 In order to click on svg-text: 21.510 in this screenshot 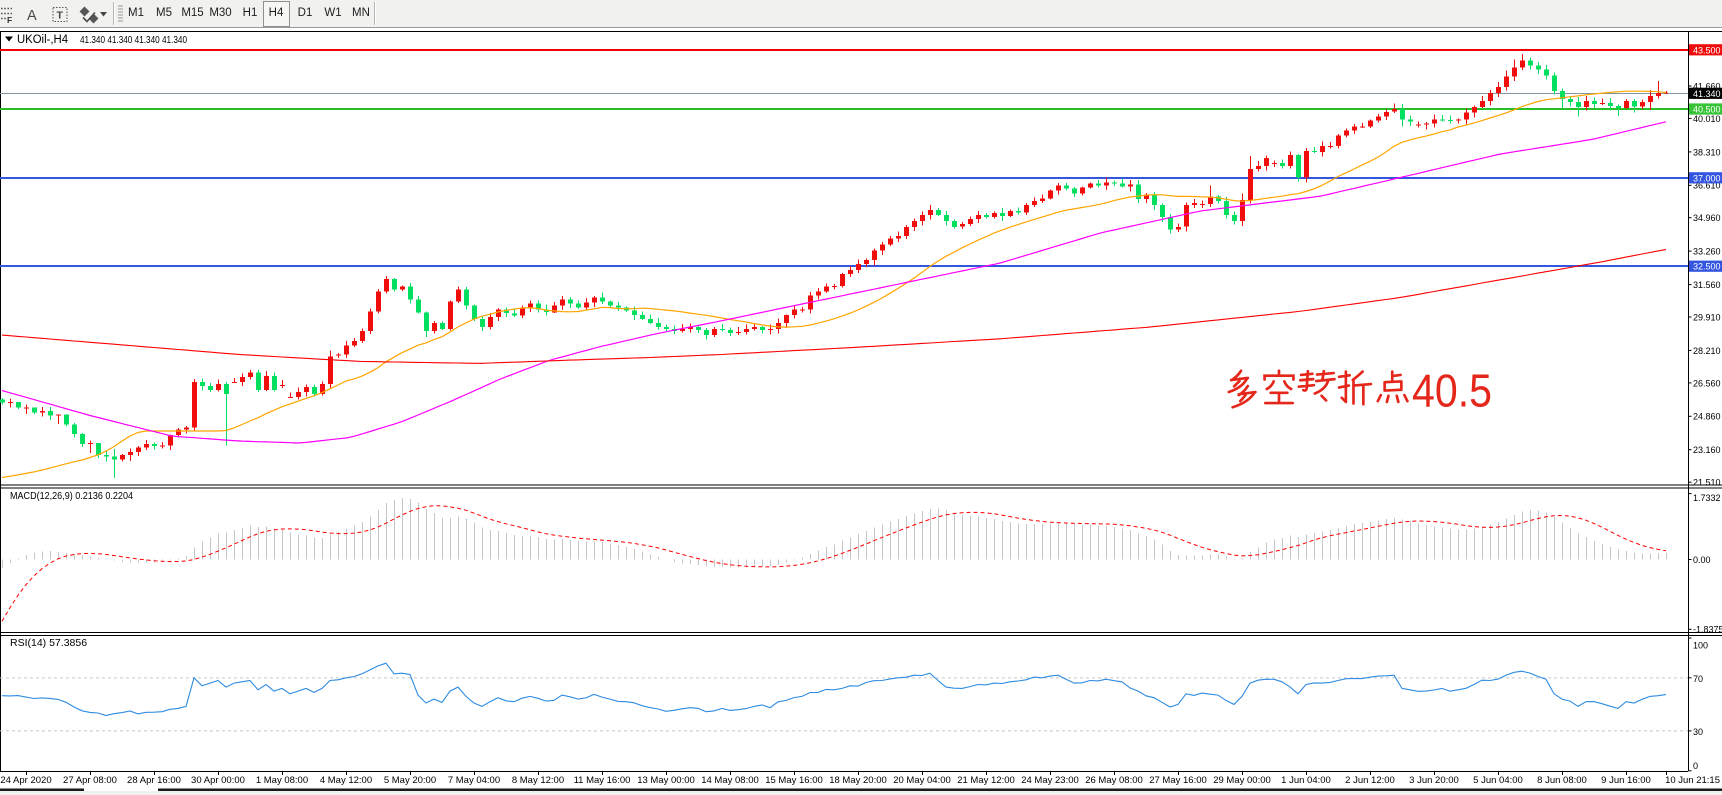, I will do `click(1707, 483)`.